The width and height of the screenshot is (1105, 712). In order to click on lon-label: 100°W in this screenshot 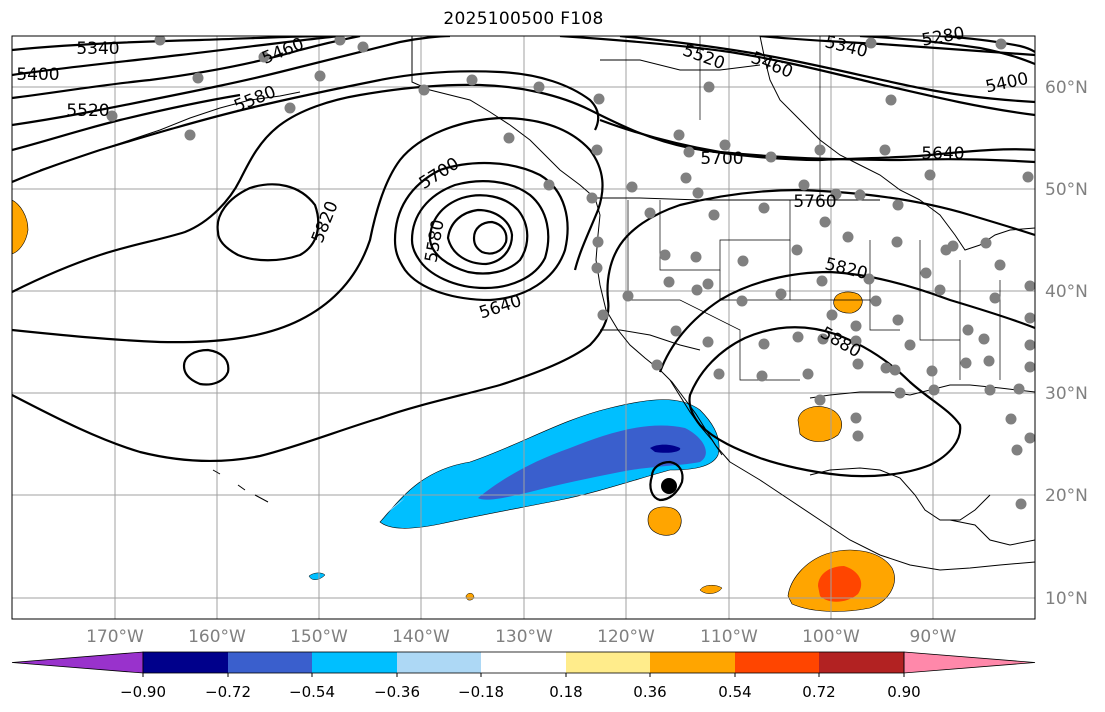, I will do `click(831, 637)`.